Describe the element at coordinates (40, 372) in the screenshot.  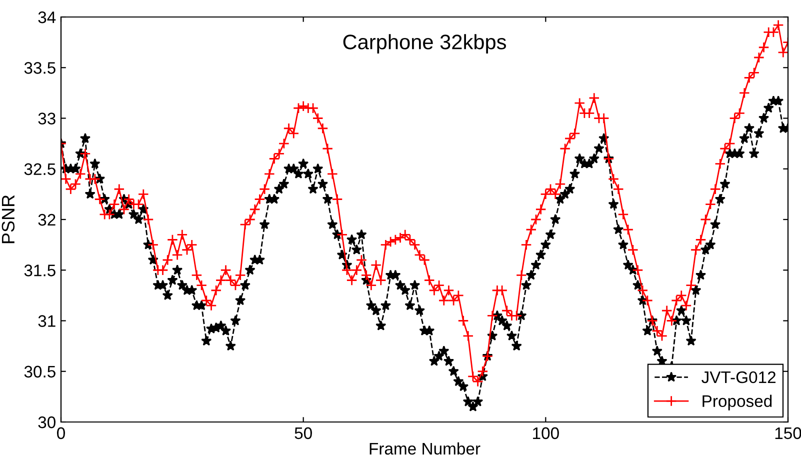
I see `y-tick-label: 30.5` at that location.